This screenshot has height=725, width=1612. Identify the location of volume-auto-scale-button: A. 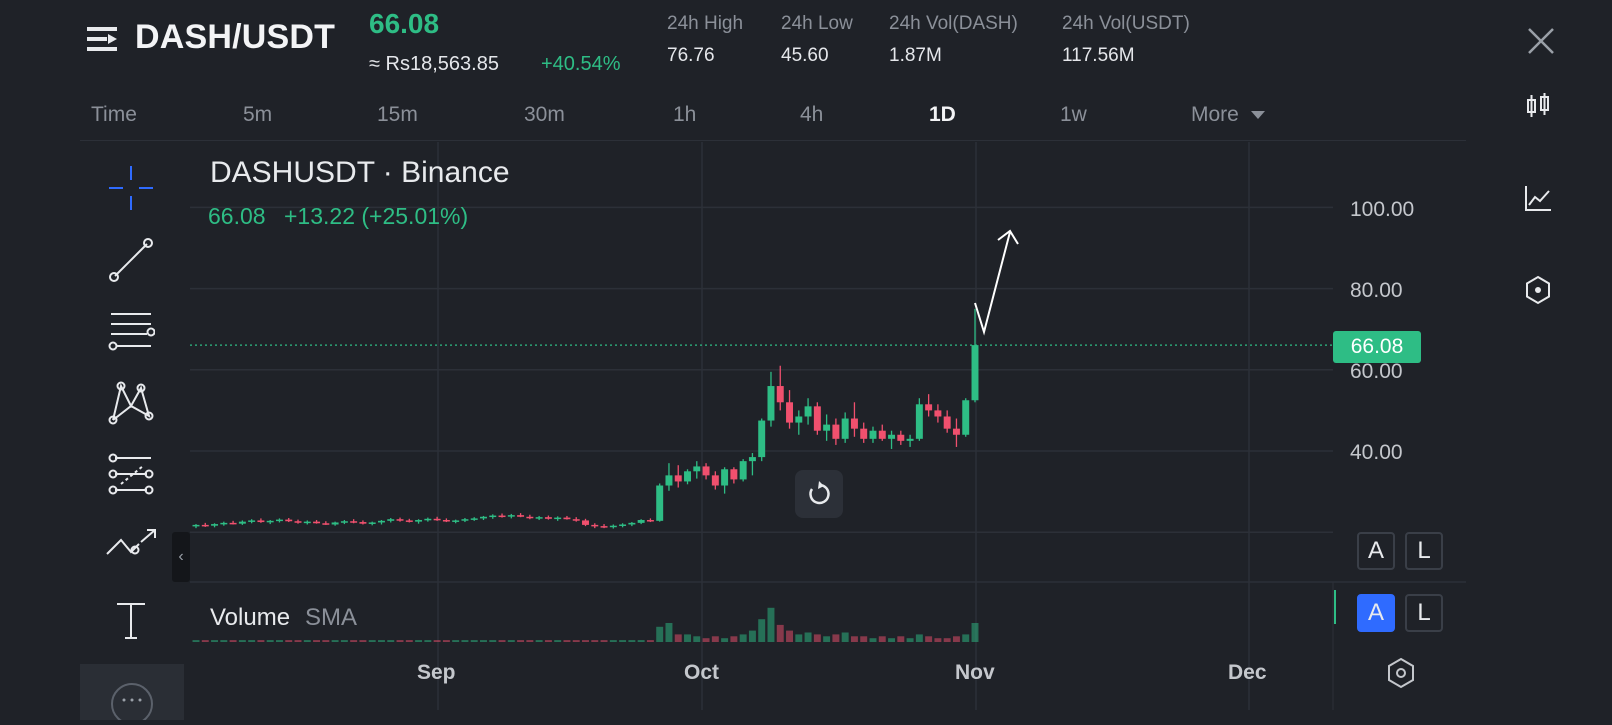
(1376, 613).